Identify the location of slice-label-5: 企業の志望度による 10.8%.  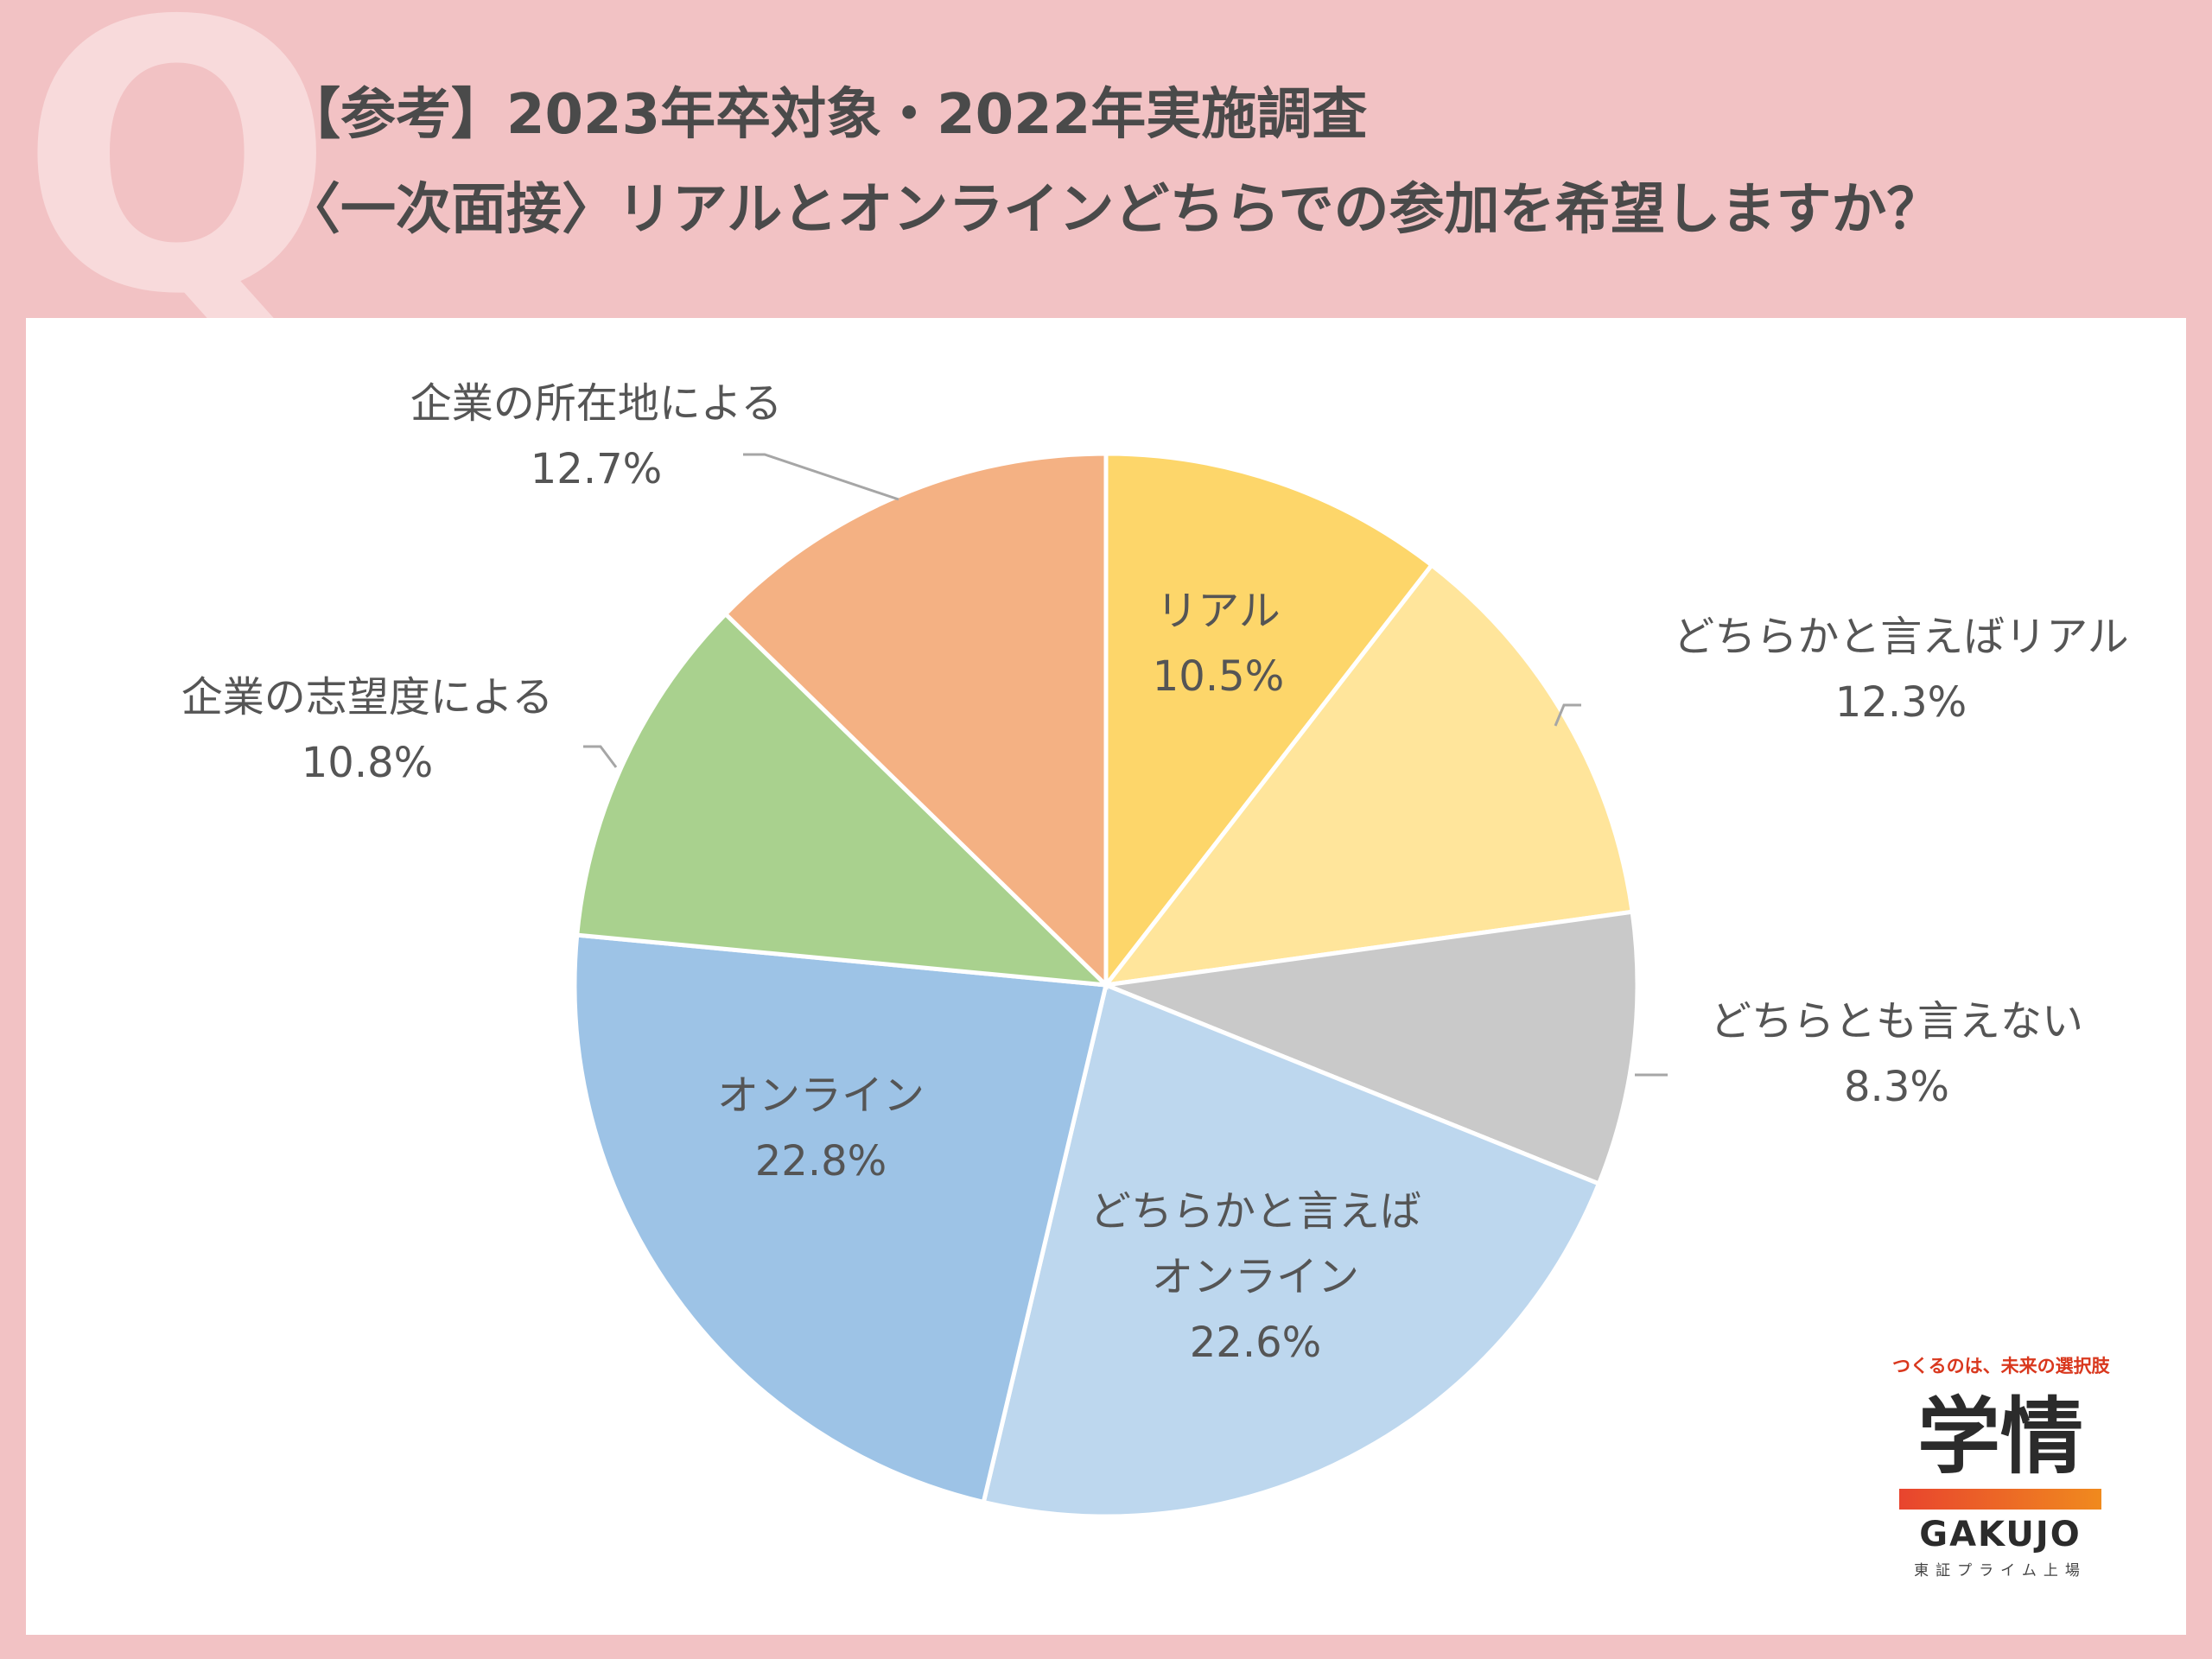
(367, 730).